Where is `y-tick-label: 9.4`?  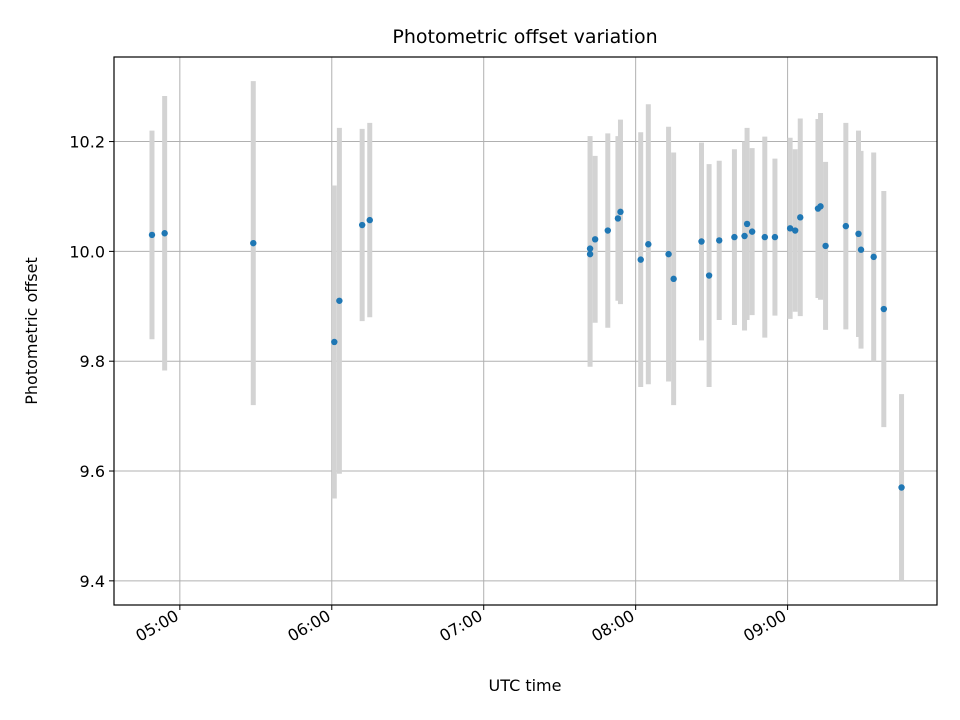
y-tick-label: 9.4 is located at coordinates (92, 581).